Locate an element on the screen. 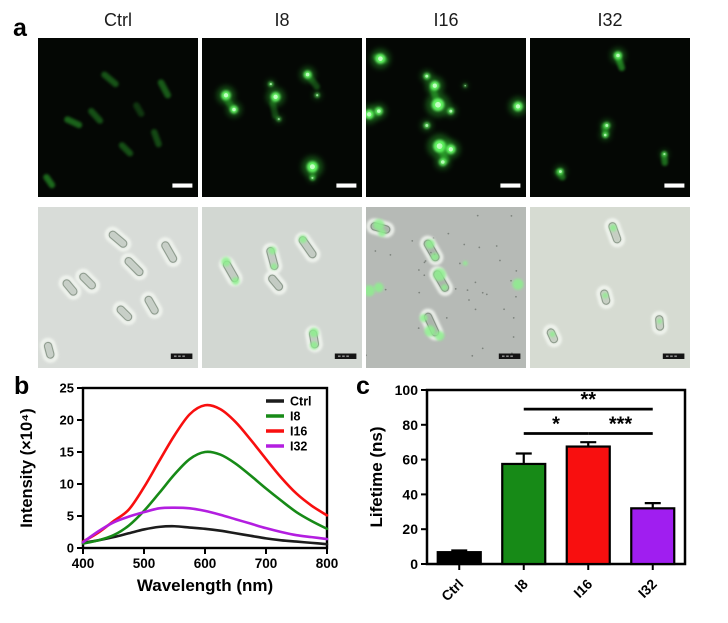 The height and width of the screenshot is (623, 728). series-i32 is located at coordinates (205, 525).